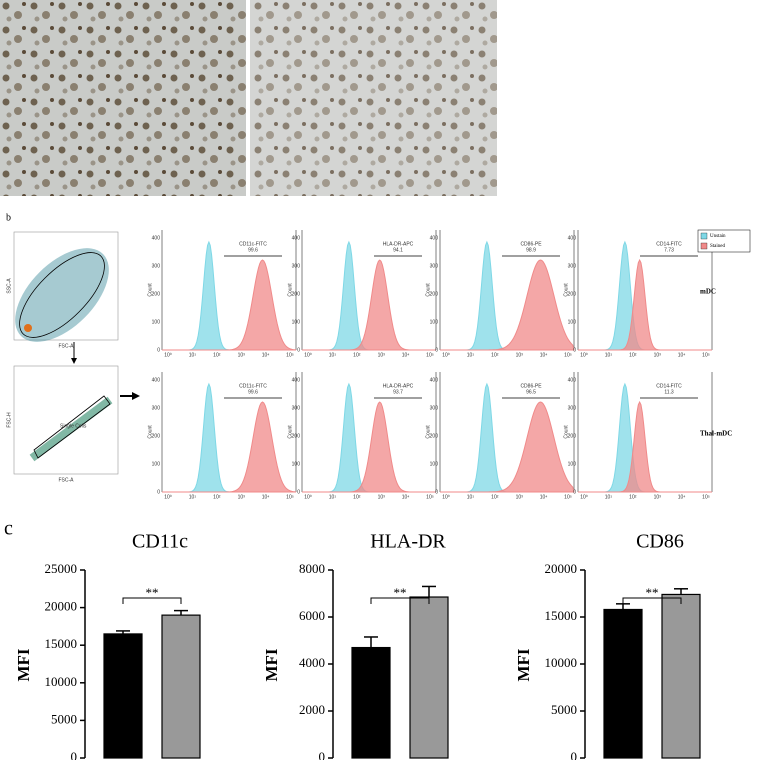 The height and width of the screenshot is (760, 760). What do you see at coordinates (724, 241) in the screenshot?
I see `legend-box` at bounding box center [724, 241].